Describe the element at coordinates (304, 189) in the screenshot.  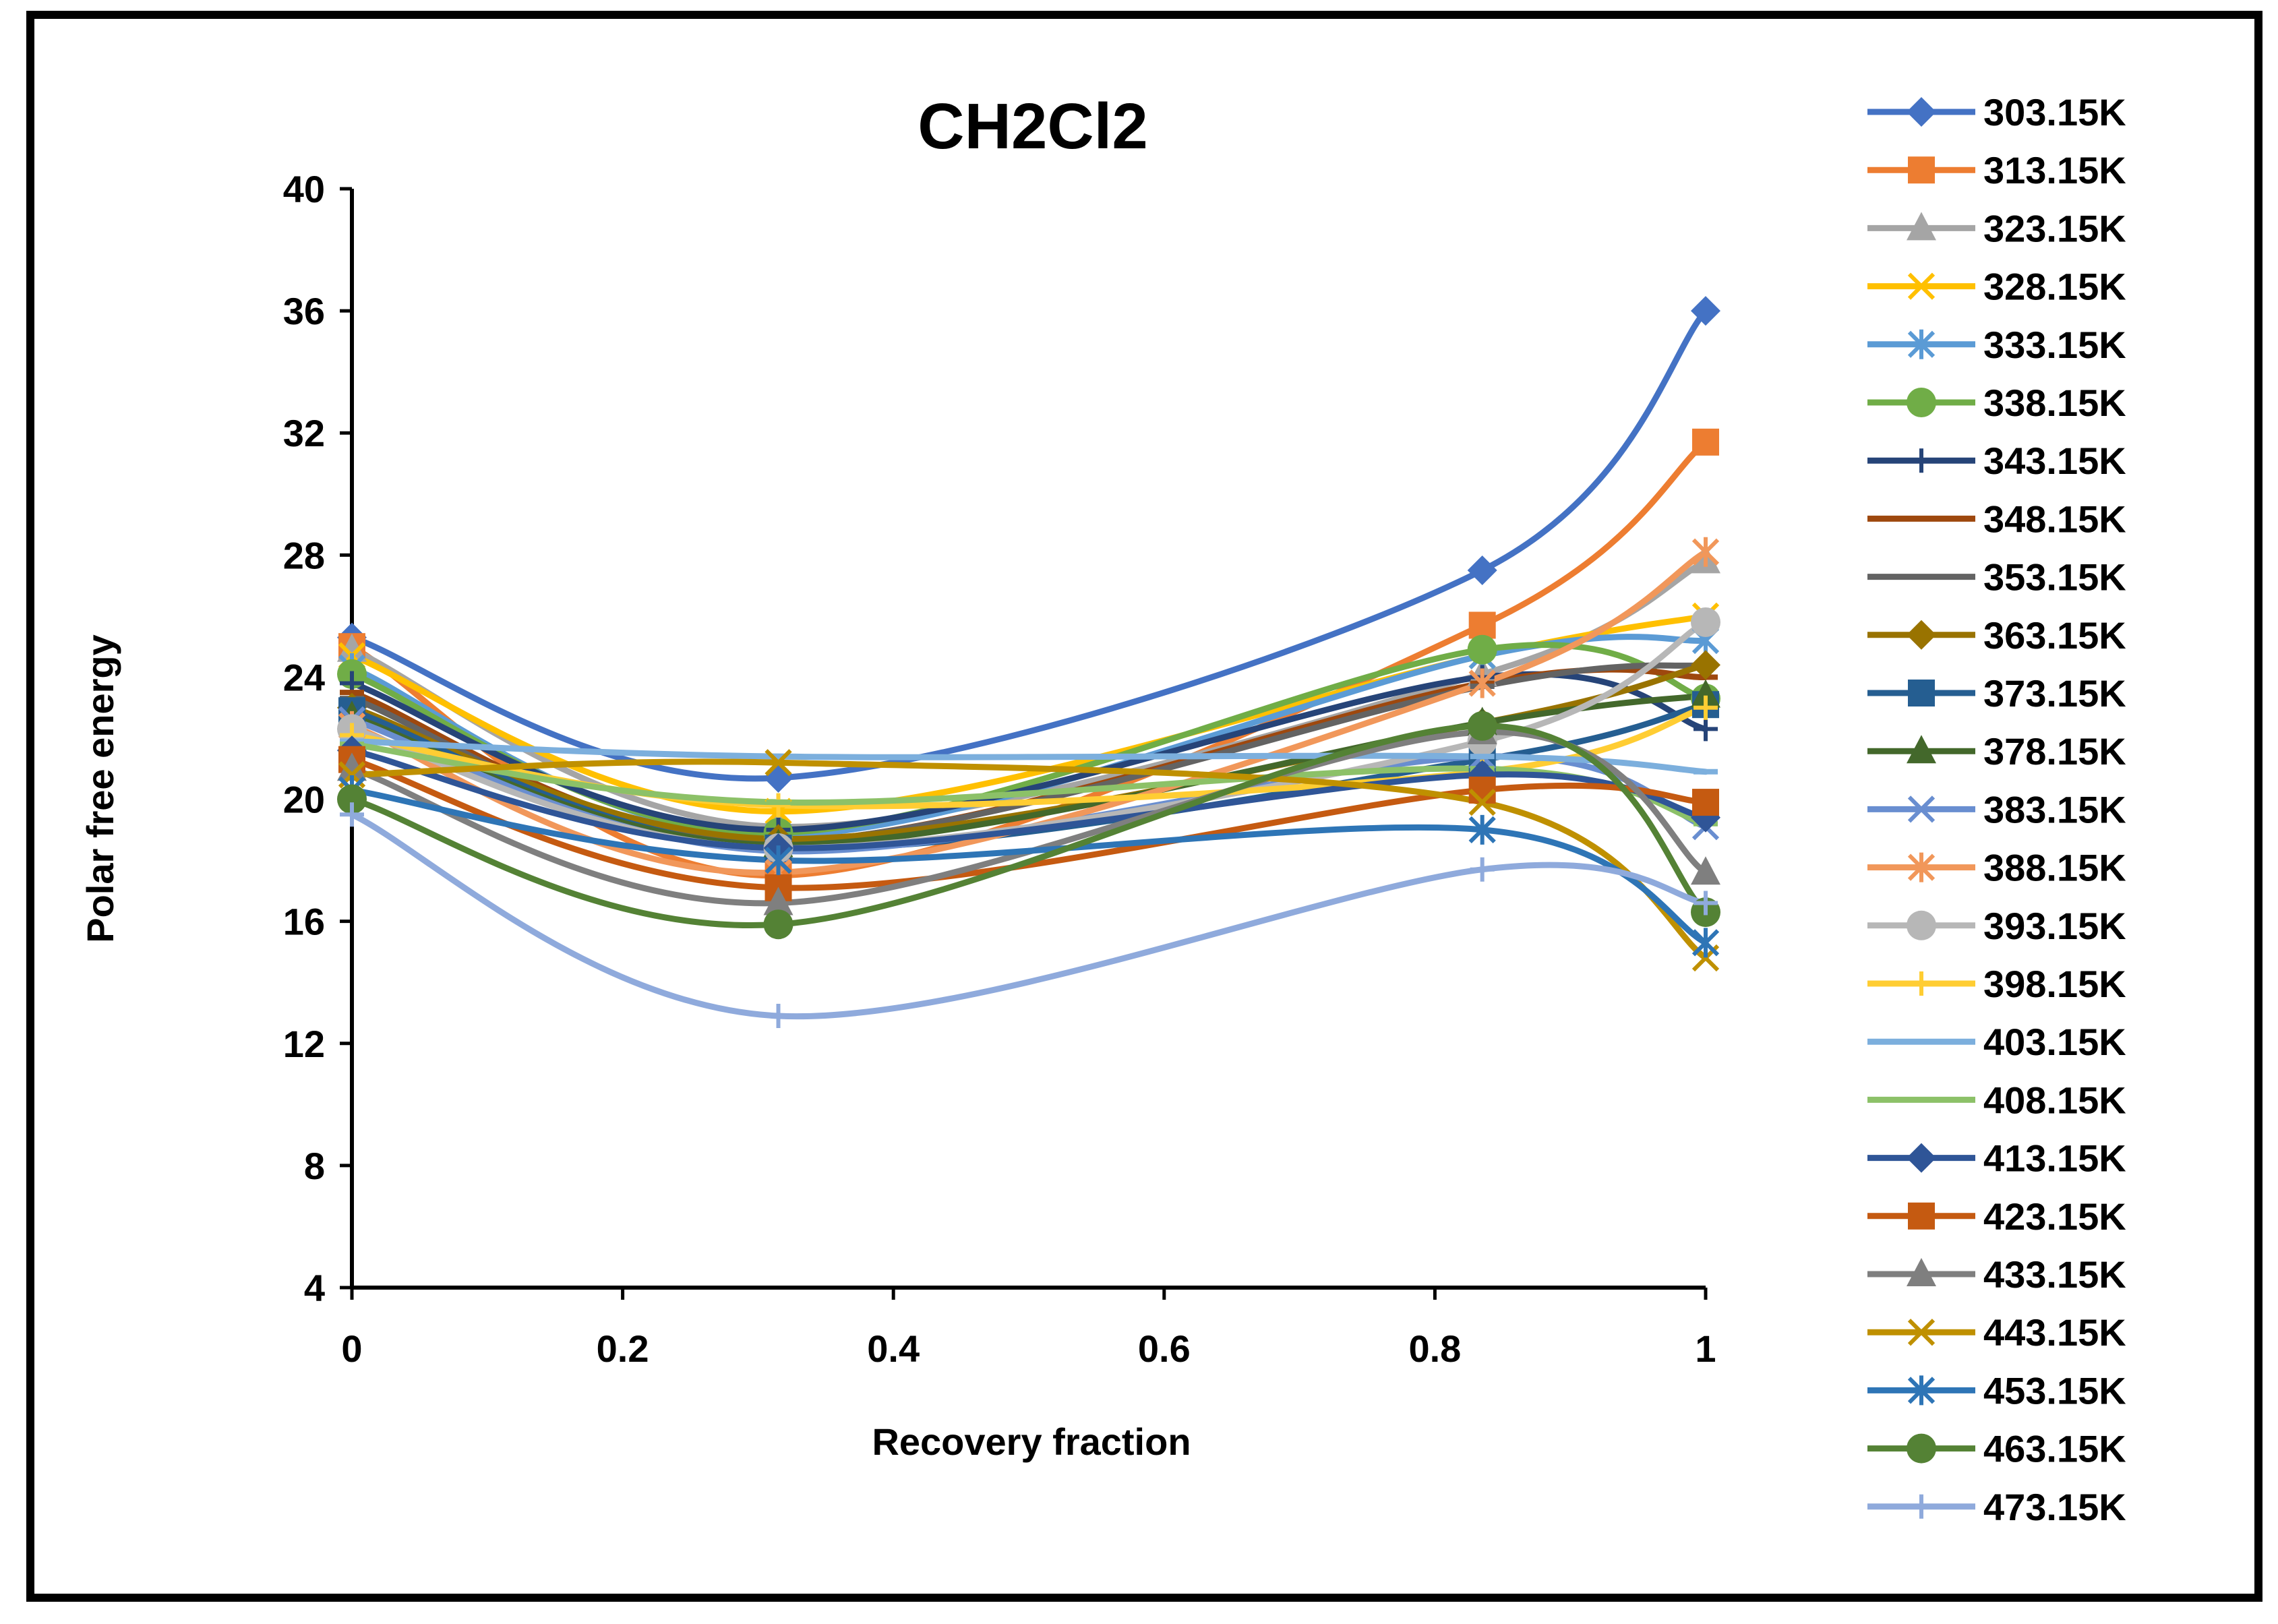
I see `y-tick-label: 40` at that location.